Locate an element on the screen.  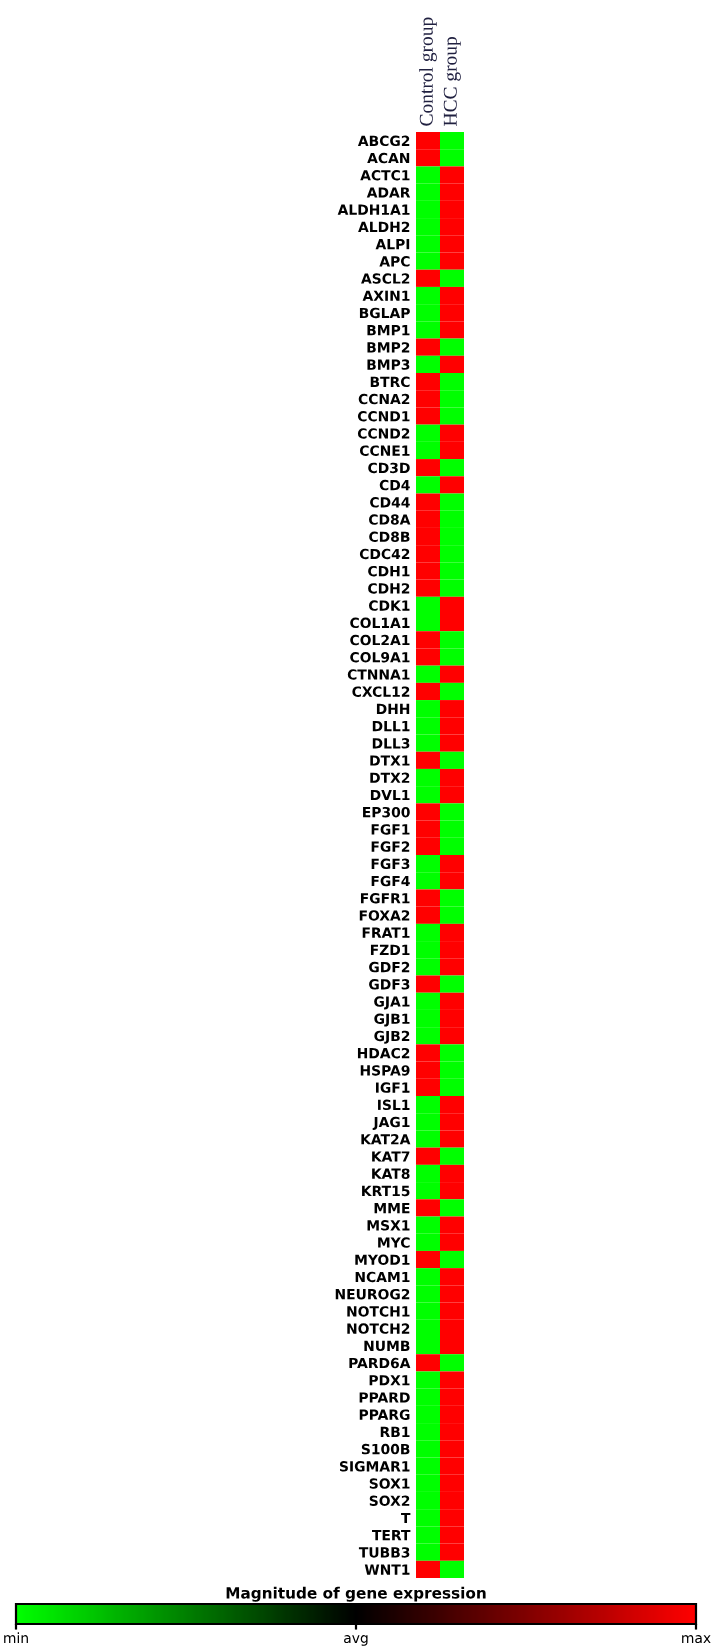
x-tick-label: Control group is located at coordinates (428, 71).